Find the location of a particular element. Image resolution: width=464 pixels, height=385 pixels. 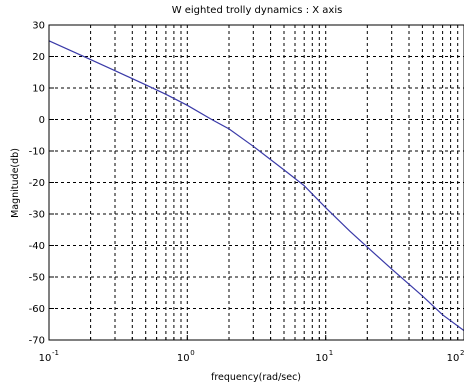

x-tick-exponent: 0 is located at coordinates (192, 353).